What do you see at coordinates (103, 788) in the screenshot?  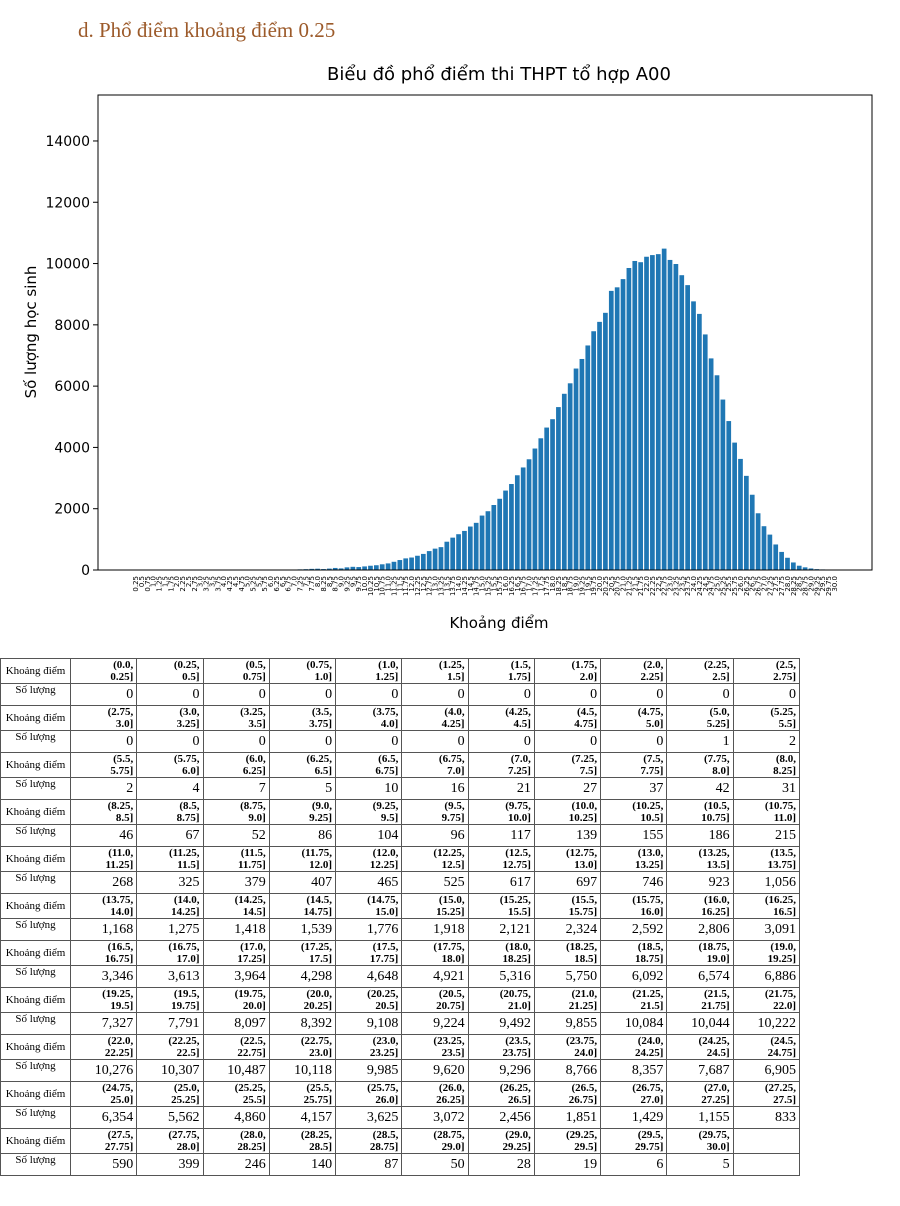 I see `count-cell: 2` at bounding box center [103, 788].